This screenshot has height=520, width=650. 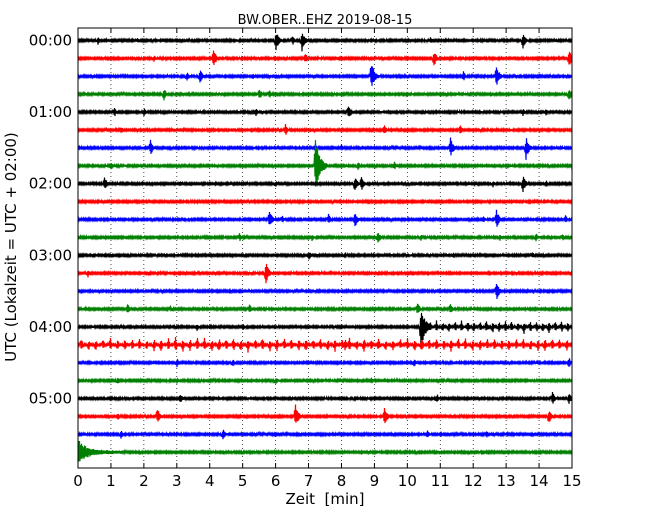 I want to click on y-tick-label: 01:00, so click(x=50, y=112).